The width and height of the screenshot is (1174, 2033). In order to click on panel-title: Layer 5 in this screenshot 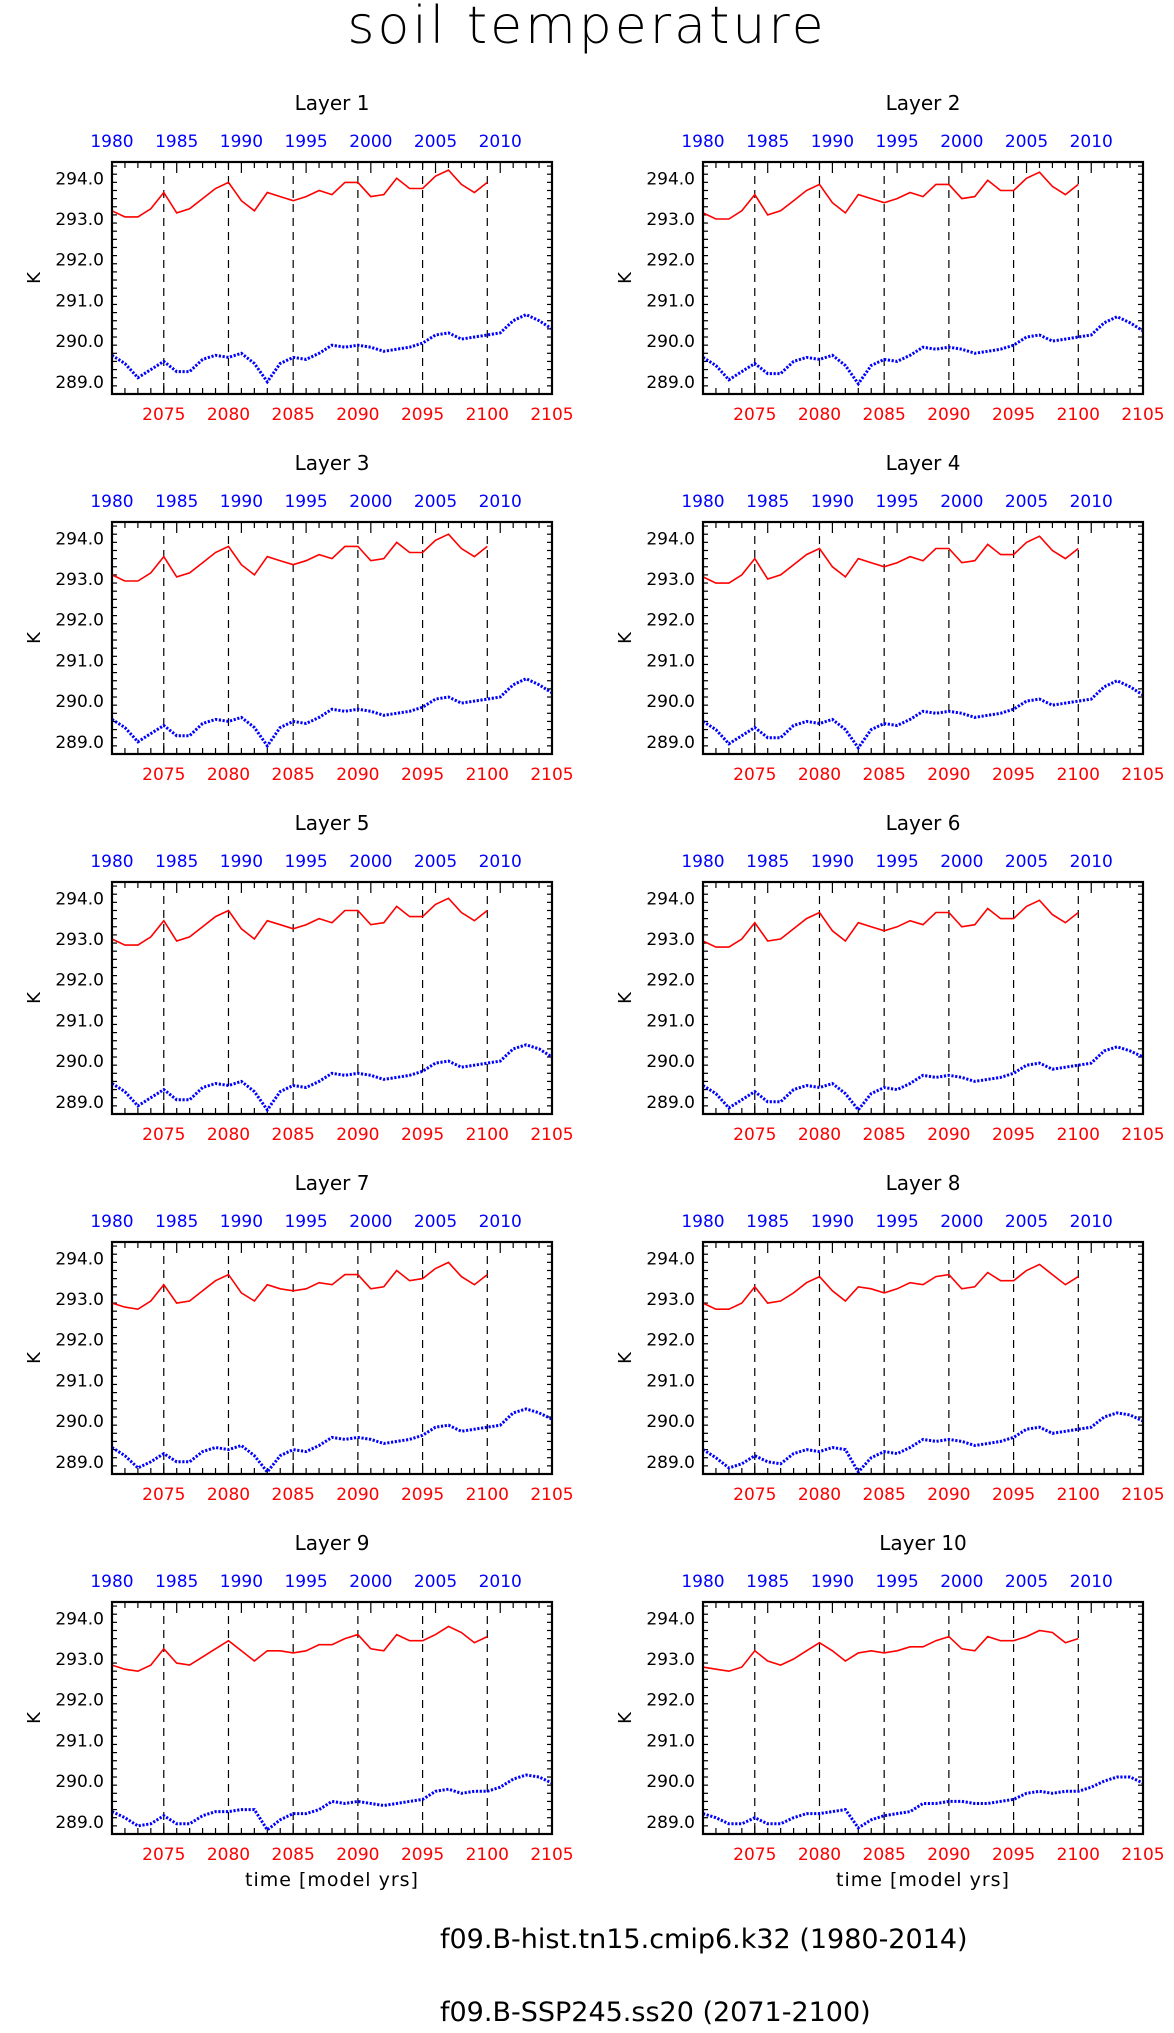, I will do `click(332, 823)`.